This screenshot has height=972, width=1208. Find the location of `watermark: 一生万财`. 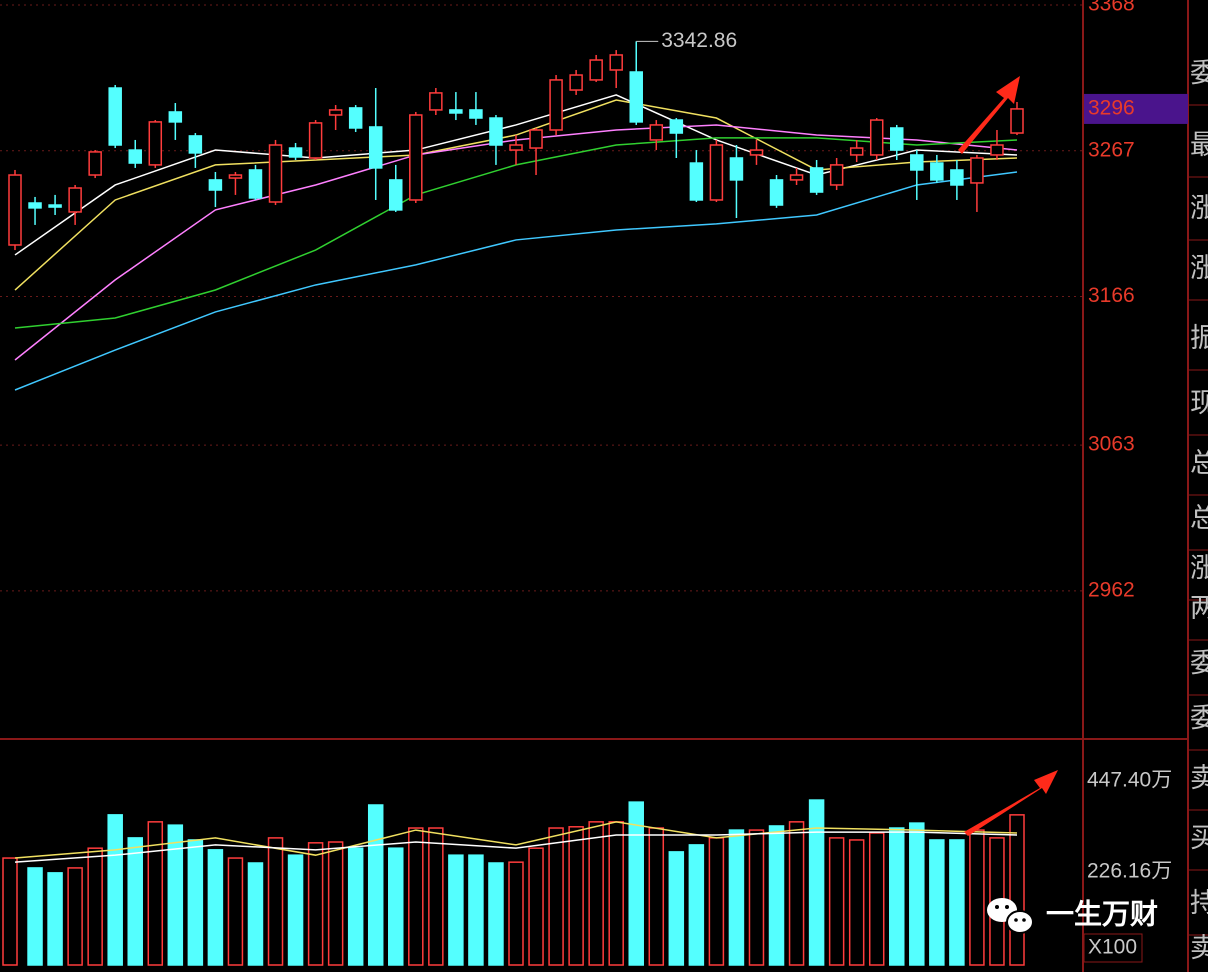

watermark: 一生万财 is located at coordinates (1102, 913).